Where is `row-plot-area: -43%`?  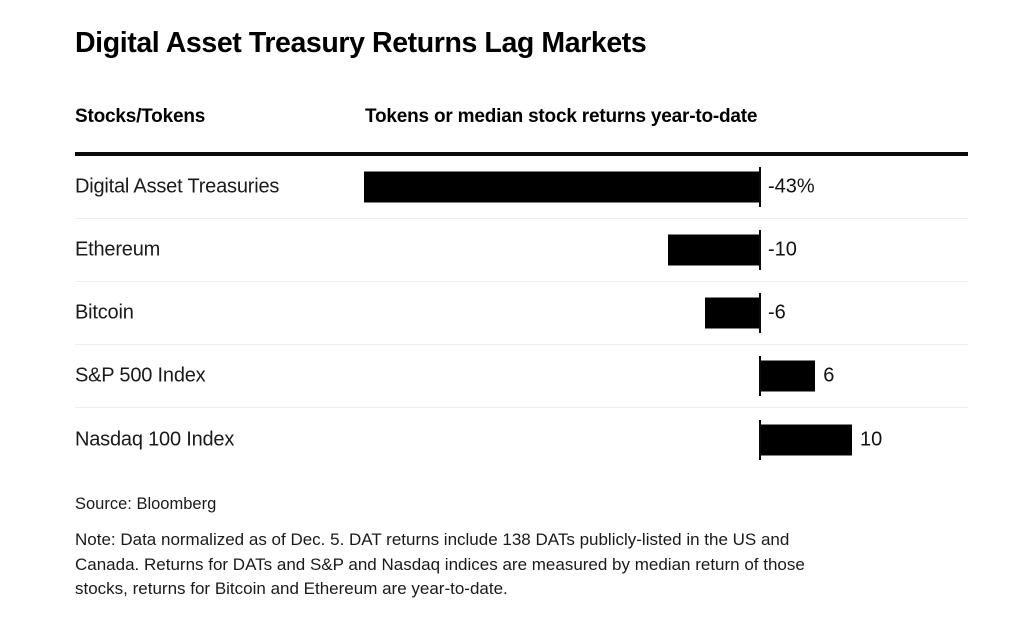
row-plot-area: -43% is located at coordinates (666, 187).